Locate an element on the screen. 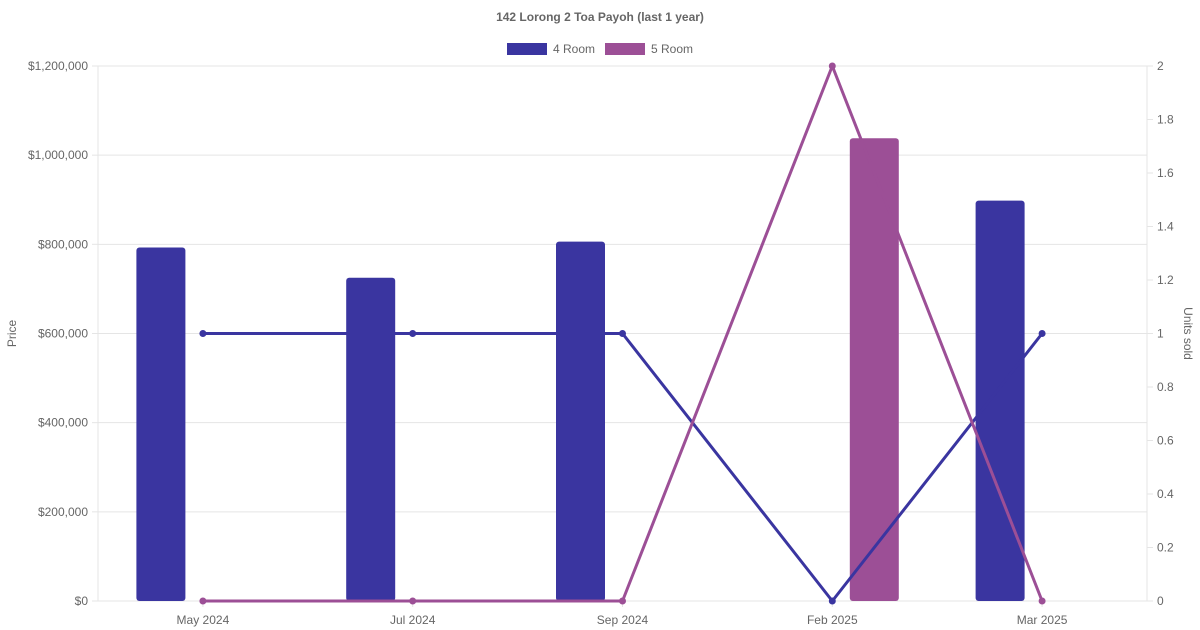  y2-tick-label: 2 is located at coordinates (1160, 66).